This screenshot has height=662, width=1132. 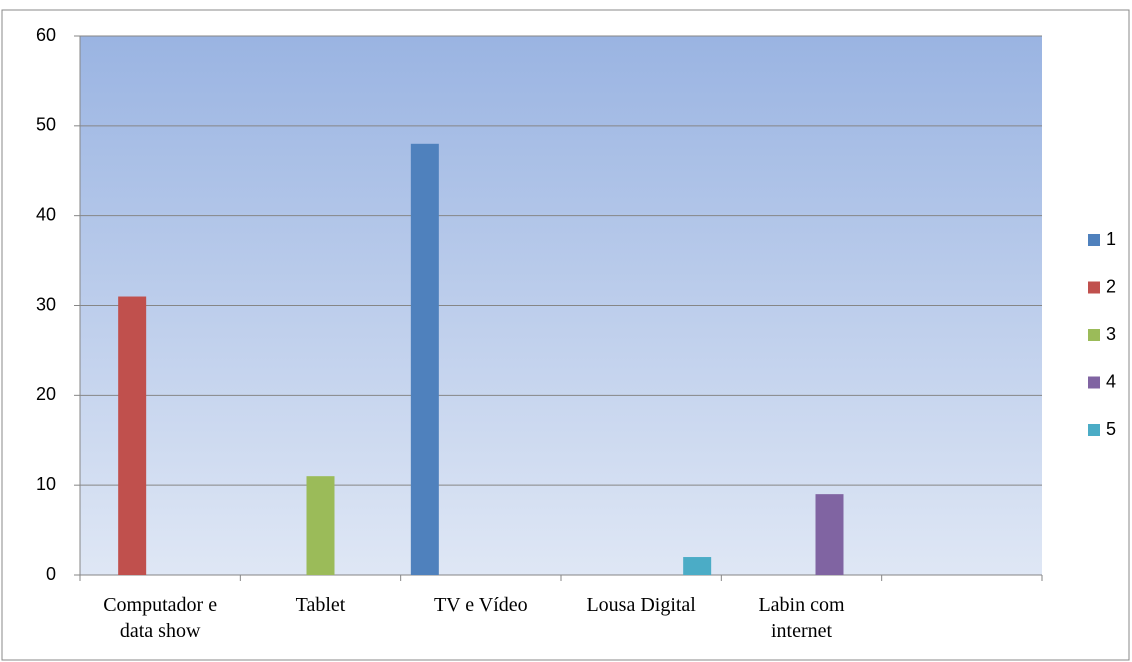 I want to click on x-tick-label: Tablet, so click(x=320, y=605).